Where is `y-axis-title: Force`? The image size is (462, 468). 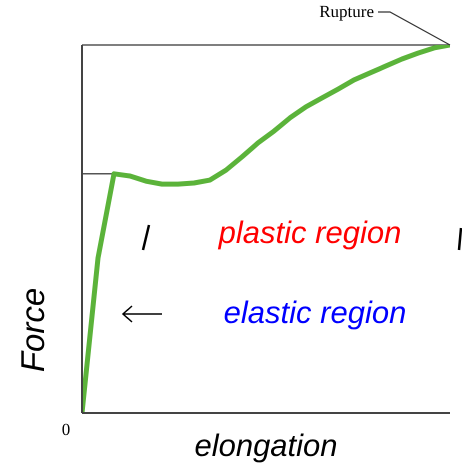
y-axis-title: Force is located at coordinates (33, 330).